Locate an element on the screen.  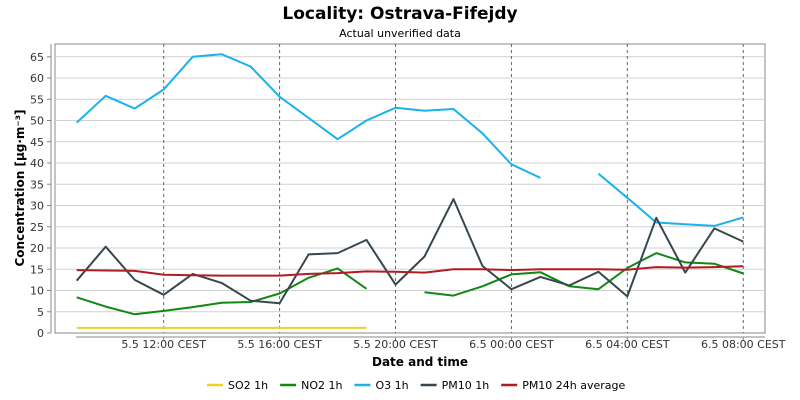
x-tick-label: 6.5 00:00 CEST is located at coordinates (511, 344).